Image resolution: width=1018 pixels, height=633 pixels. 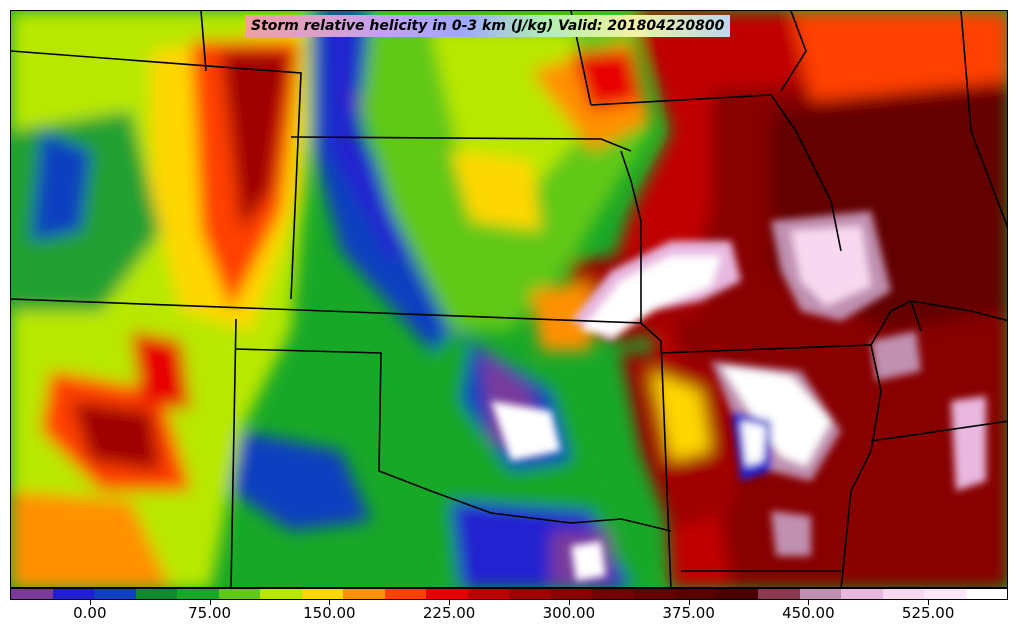 What do you see at coordinates (329, 613) in the screenshot?
I see `colorbar-tick-label: 150.00` at bounding box center [329, 613].